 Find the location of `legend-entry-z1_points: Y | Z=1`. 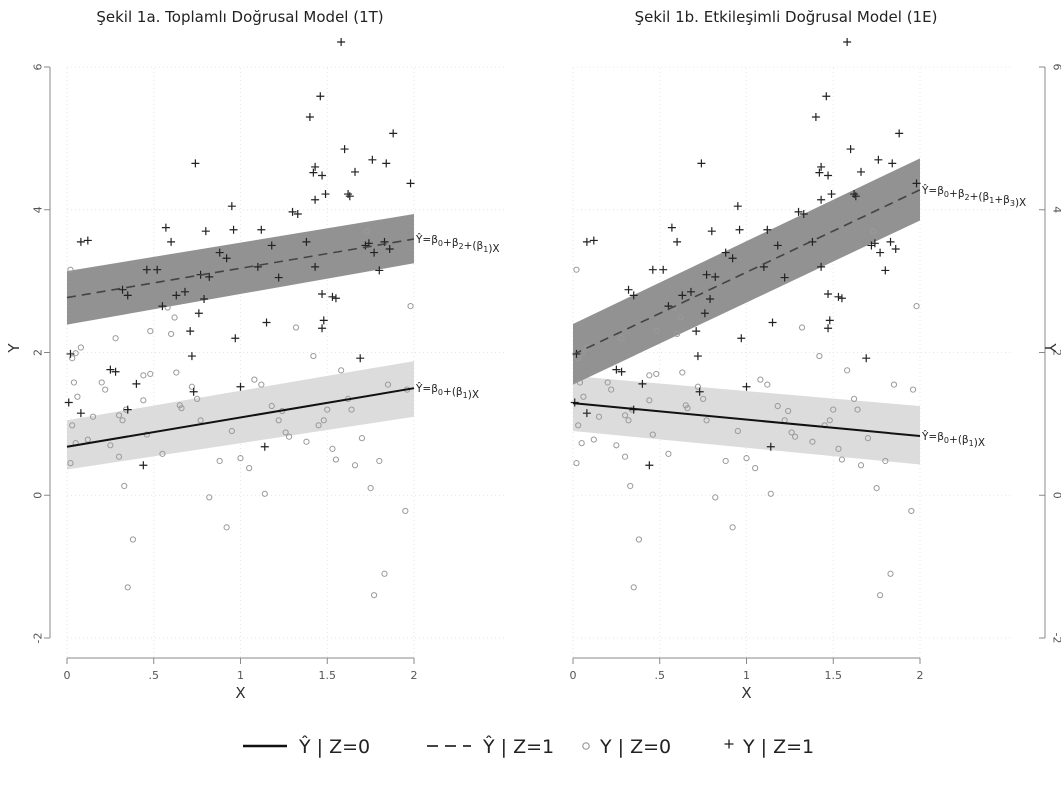

legend-entry-z1_points: Y | Z=1 is located at coordinates (770, 747).